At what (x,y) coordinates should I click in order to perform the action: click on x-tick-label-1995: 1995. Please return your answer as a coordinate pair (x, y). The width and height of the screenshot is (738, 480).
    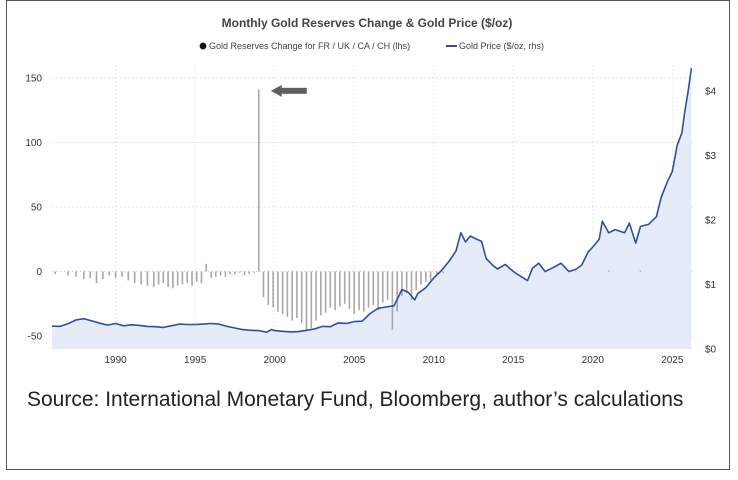
    Looking at the image, I should click on (195, 360).